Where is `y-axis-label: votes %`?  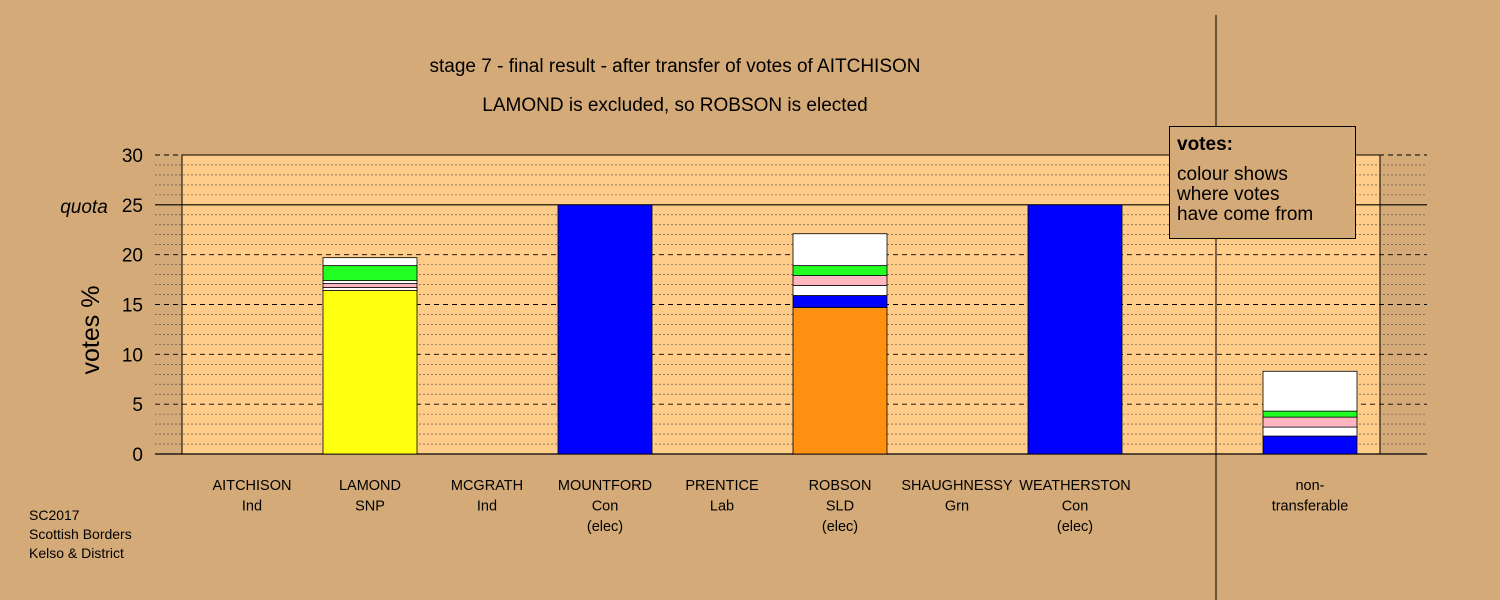 y-axis-label: votes % is located at coordinates (91, 330).